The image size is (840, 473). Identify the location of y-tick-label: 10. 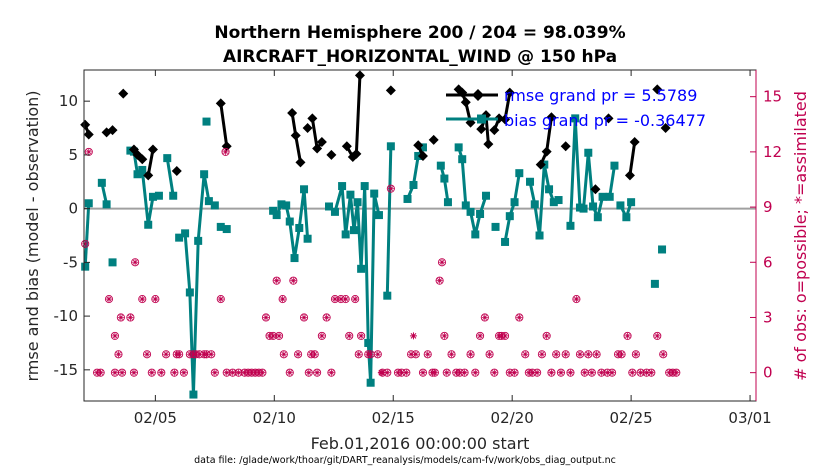
(68, 101).